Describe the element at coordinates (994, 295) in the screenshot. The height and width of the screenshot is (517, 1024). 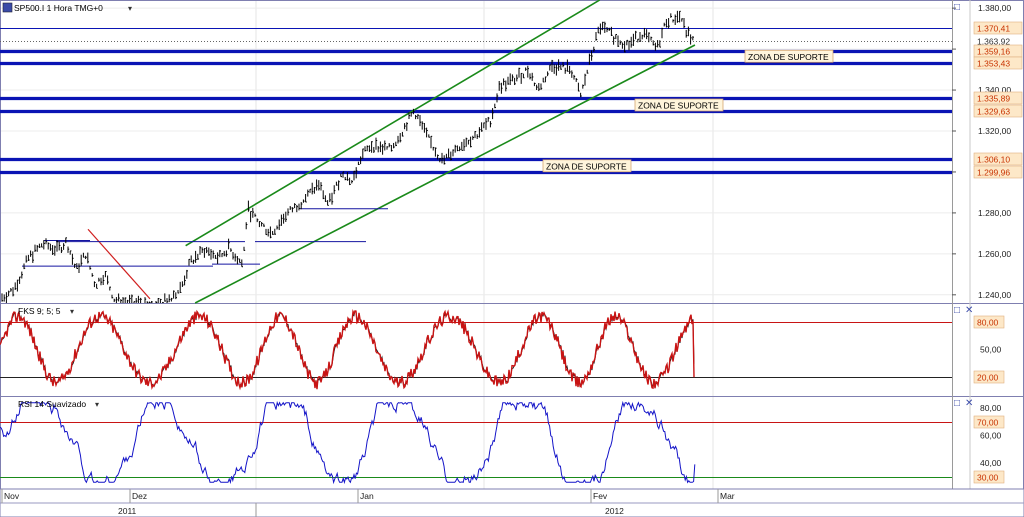
I see `y-tick-label: 1.240,00` at that location.